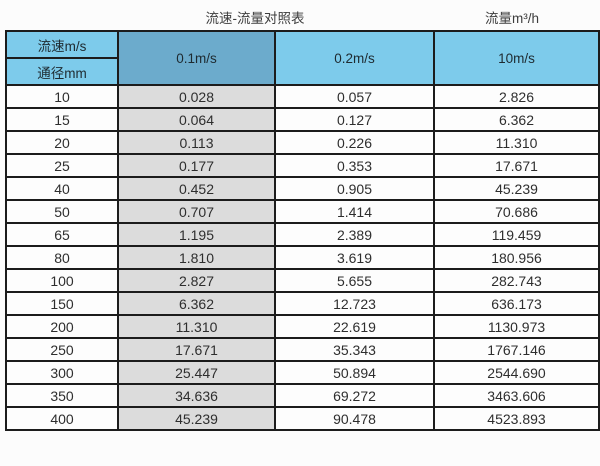 The image size is (600, 466). Describe the element at coordinates (512, 18) in the screenshot. I see `flow-unit-label: 流量m³/h` at that location.